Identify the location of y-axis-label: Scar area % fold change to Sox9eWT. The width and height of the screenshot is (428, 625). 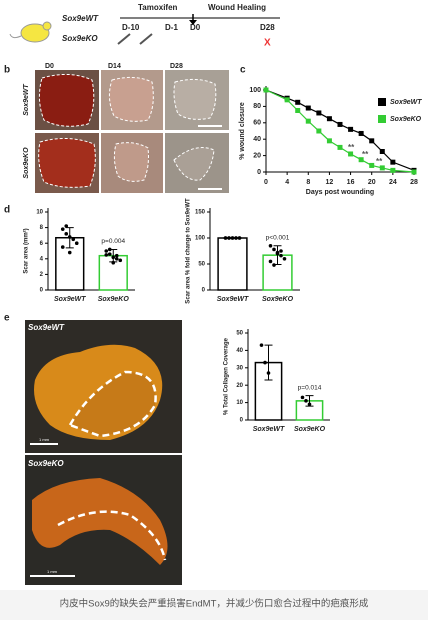
(189, 251).